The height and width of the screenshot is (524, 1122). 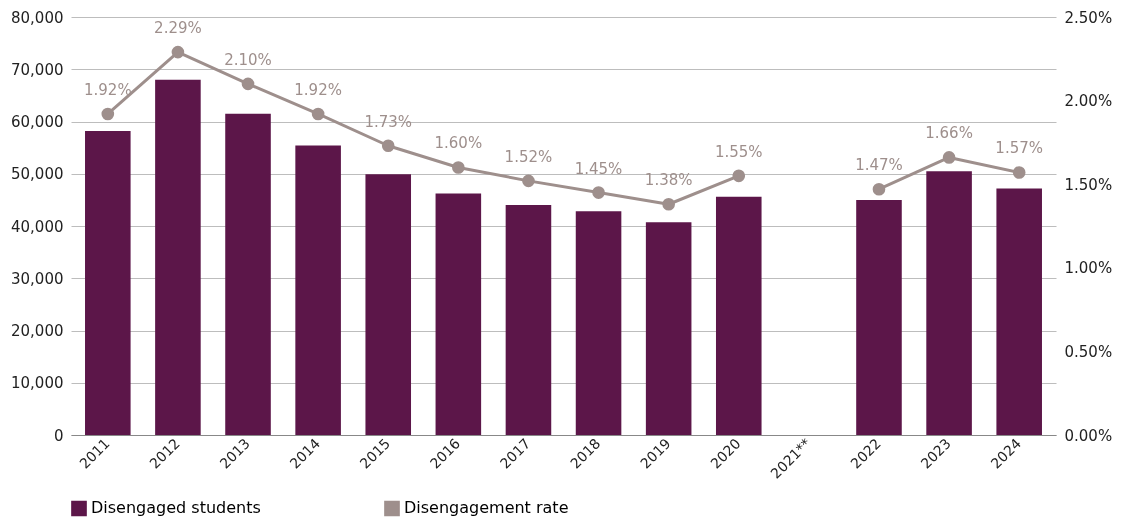 What do you see at coordinates (1088, 435) in the screenshot?
I see `y2-tick-label: 0.00%` at bounding box center [1088, 435].